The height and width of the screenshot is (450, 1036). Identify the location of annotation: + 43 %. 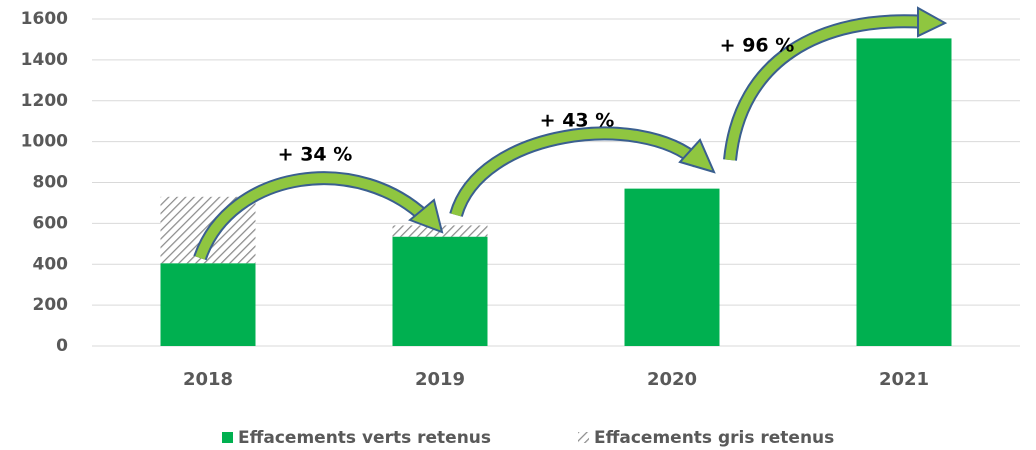
(577, 121).